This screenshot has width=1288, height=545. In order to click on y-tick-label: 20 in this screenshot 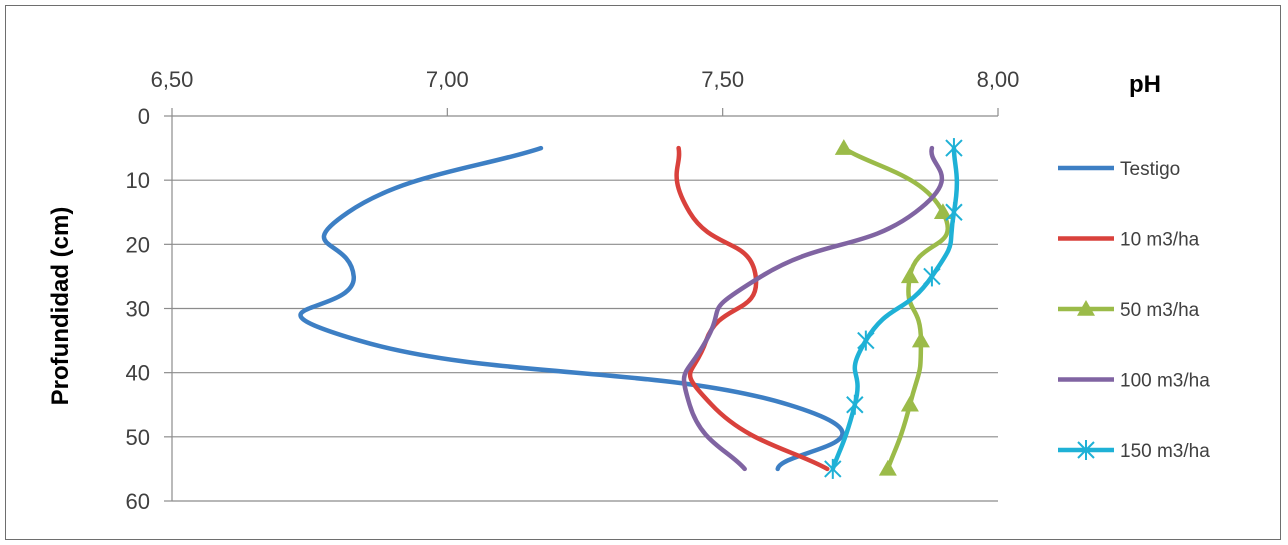, I will do `click(138, 244)`.